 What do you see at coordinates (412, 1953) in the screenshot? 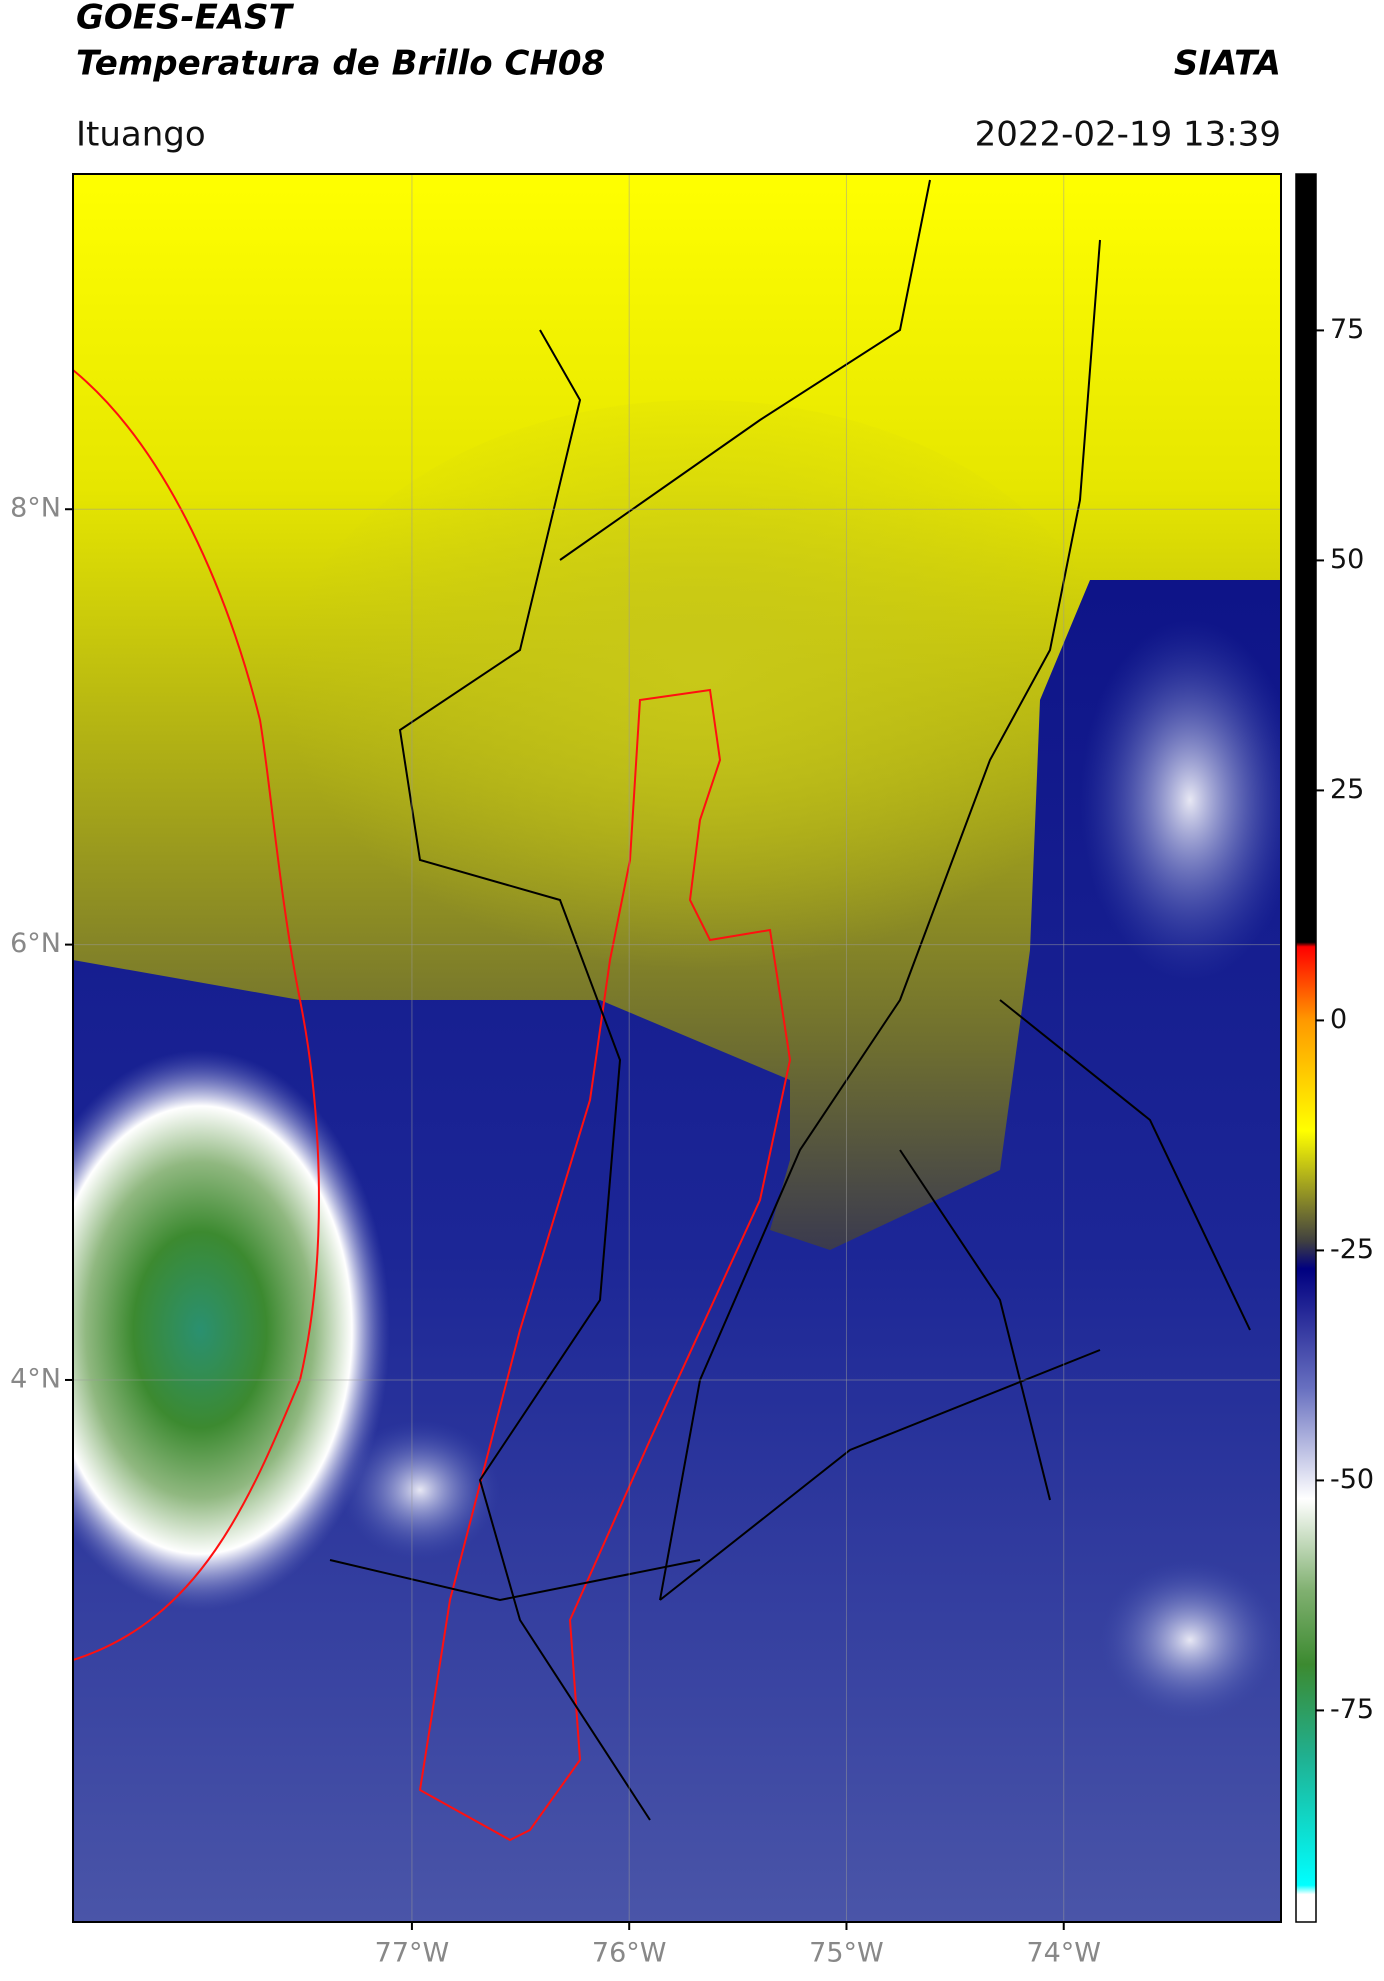
I see `lon-tick-label: 77°W` at bounding box center [412, 1953].